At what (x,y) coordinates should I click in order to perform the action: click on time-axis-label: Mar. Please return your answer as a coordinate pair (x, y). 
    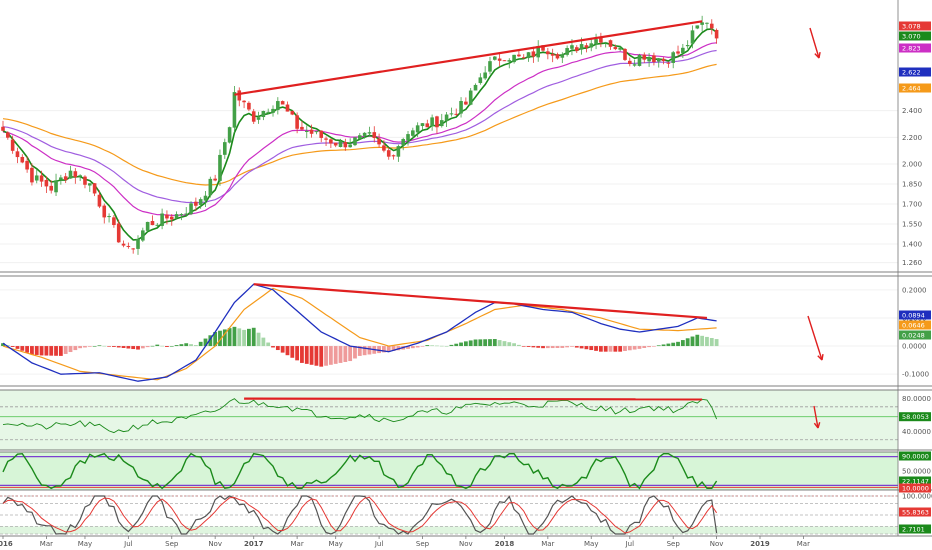
    Looking at the image, I should click on (803, 544).